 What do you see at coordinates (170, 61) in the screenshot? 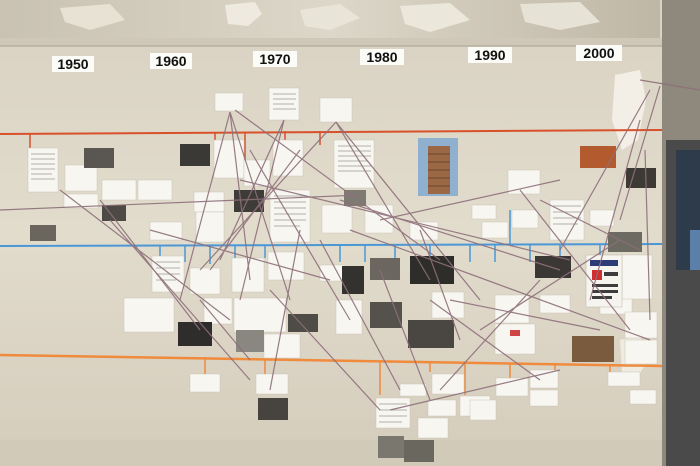
I see `year-label-1960: 1960` at bounding box center [170, 61].